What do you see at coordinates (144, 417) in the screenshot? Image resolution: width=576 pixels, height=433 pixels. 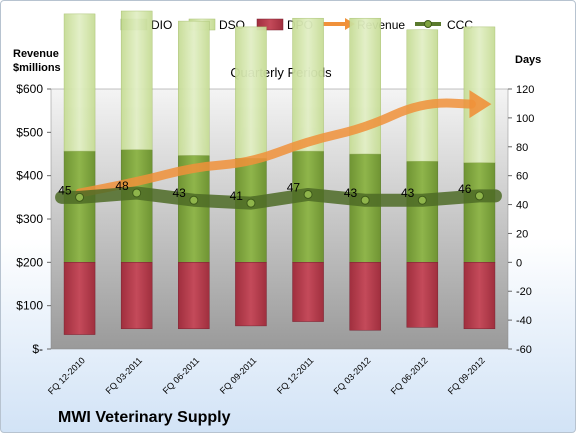 I see `company-name: MWI Veterinary Supply` at bounding box center [144, 417].